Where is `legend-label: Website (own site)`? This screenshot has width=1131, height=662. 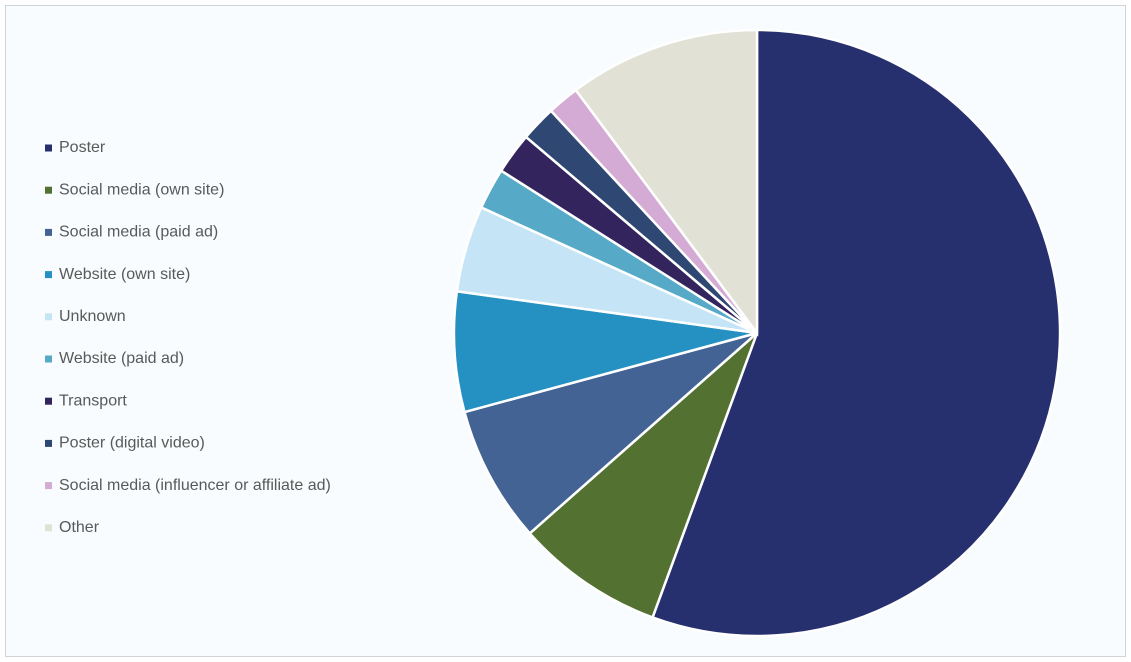 legend-label: Website (own site) is located at coordinates (124, 274).